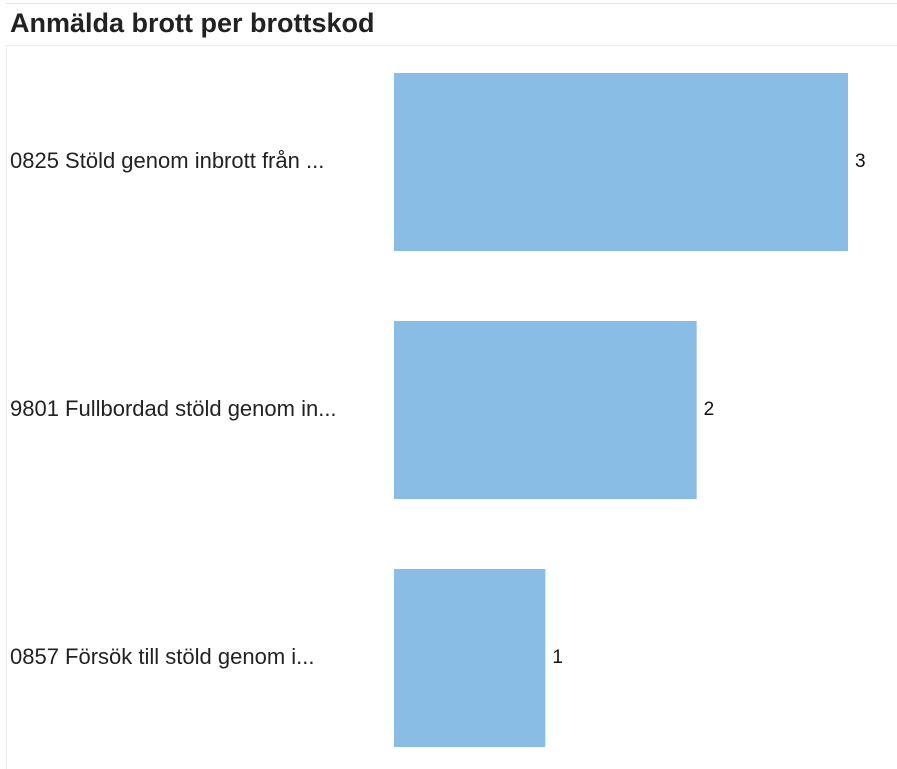 The width and height of the screenshot is (897, 769). What do you see at coordinates (451, 3) in the screenshot?
I see `top-divider` at bounding box center [451, 3].